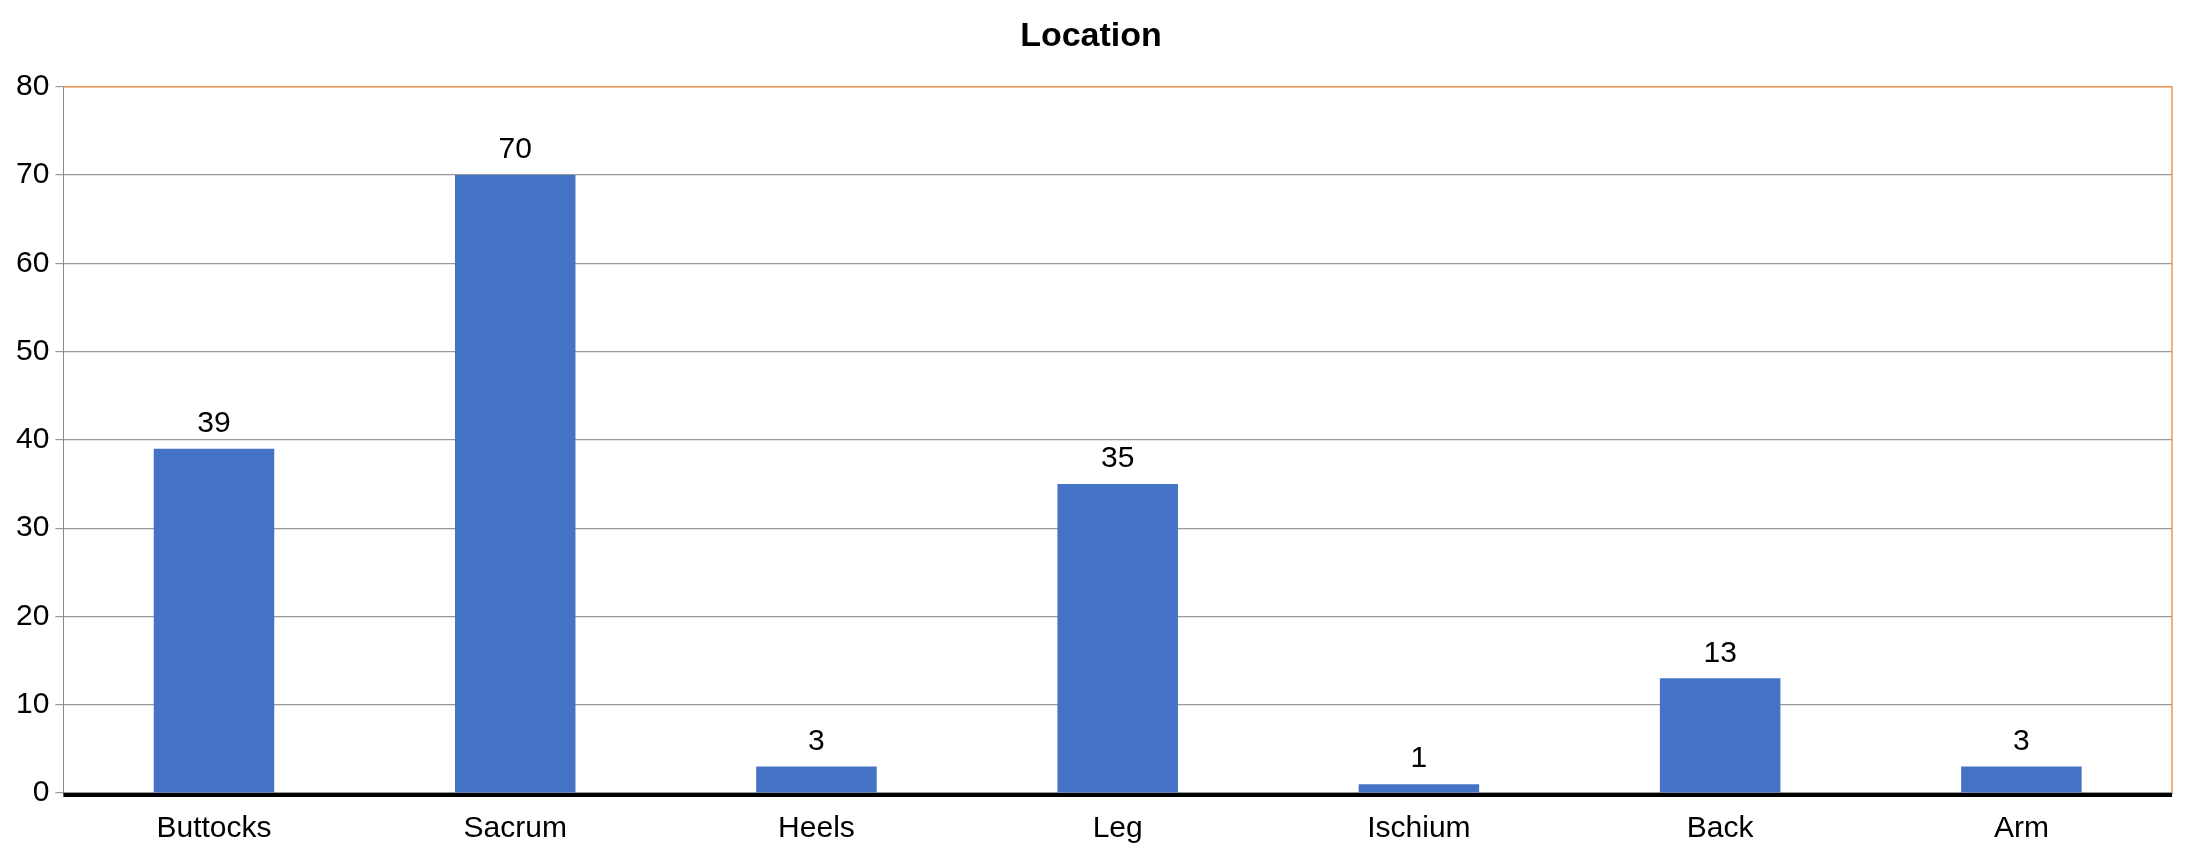  Describe the element at coordinates (1419, 757) in the screenshot. I see `data-label: 1` at that location.